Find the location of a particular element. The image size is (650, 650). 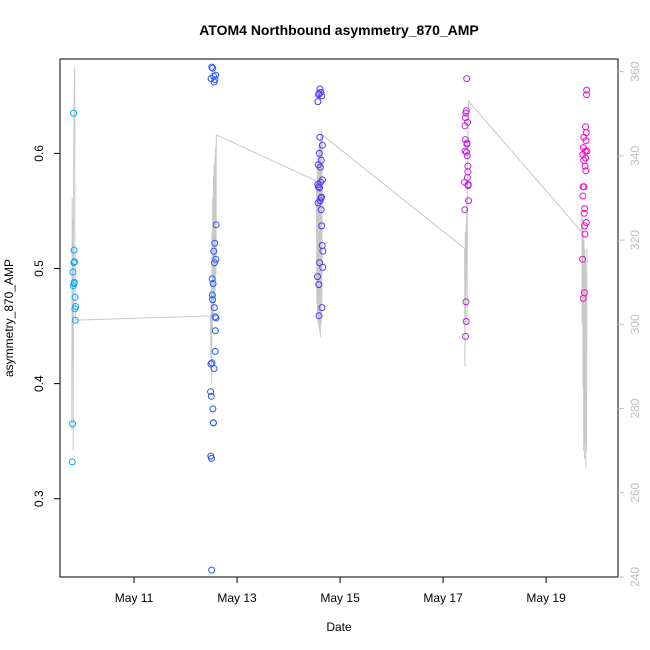

y-right-tick-label: 240 is located at coordinates (635, 577).